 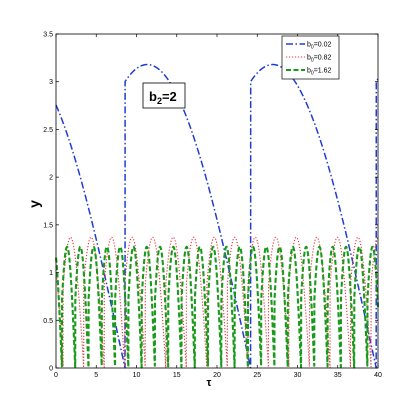 What do you see at coordinates (48, 321) in the screenshot?
I see `y-tick-label: 0.5` at bounding box center [48, 321].